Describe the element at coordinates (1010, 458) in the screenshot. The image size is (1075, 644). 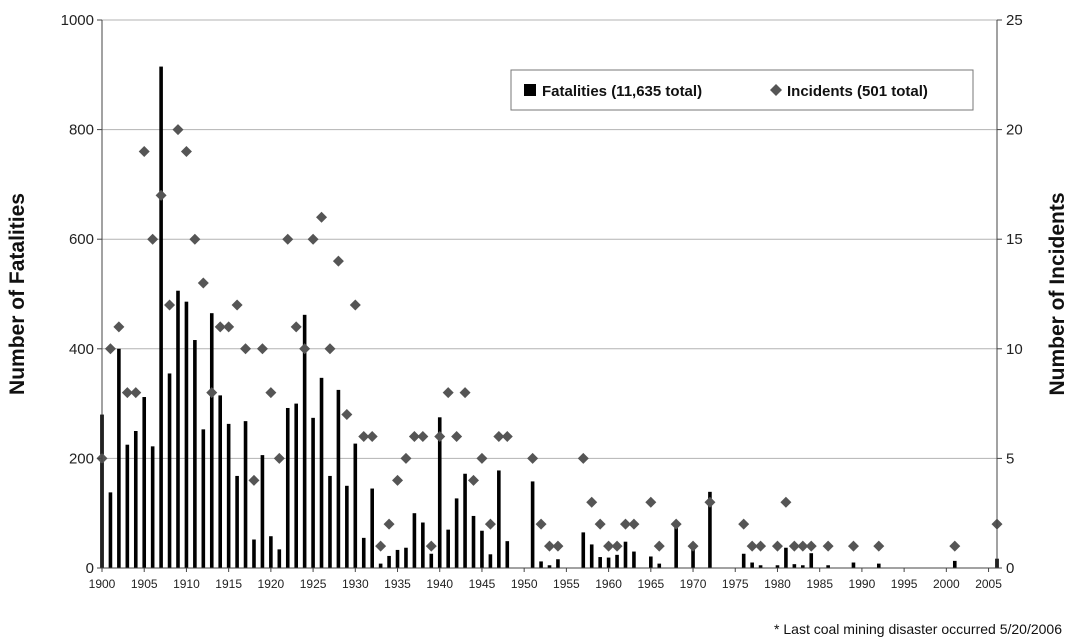
I see `y2-tick-label: 5` at that location.